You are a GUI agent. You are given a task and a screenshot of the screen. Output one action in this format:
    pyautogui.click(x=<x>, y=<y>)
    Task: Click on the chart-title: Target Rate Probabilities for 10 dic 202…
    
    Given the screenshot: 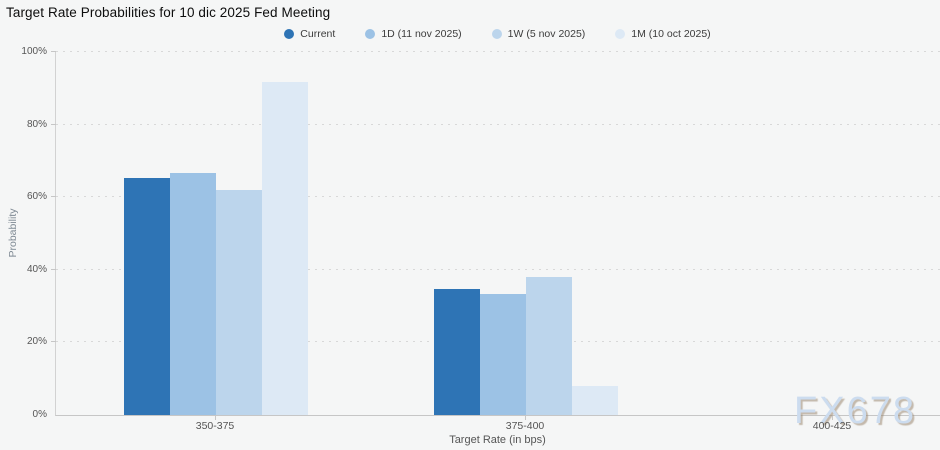 What is the action you would take?
    pyautogui.click(x=168, y=12)
    